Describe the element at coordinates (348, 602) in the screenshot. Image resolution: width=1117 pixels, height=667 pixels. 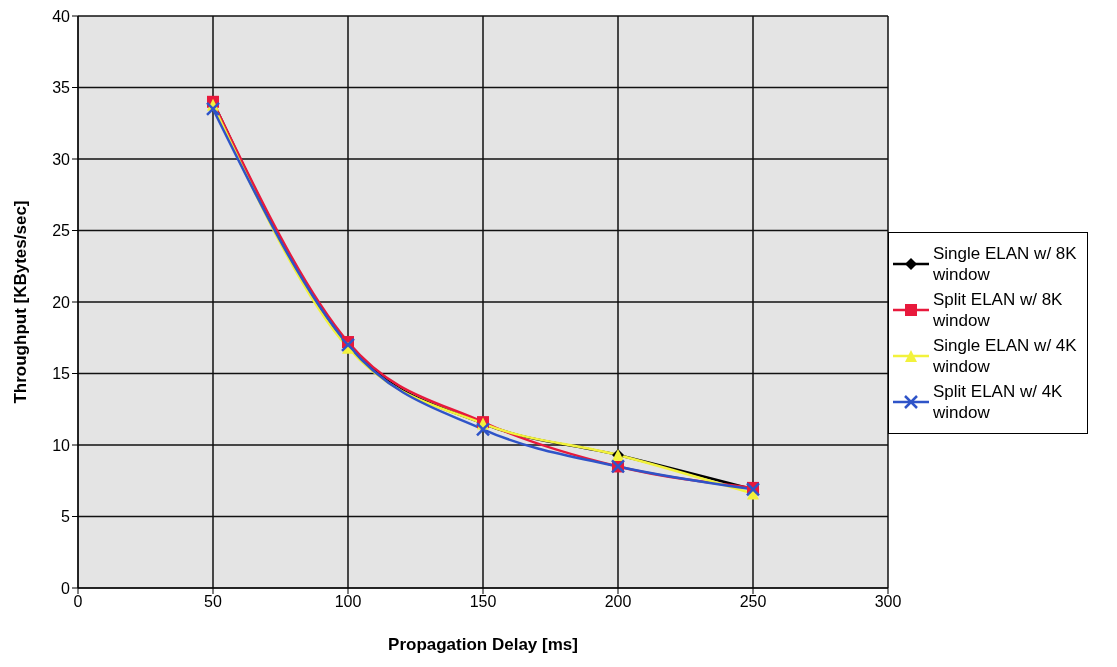
I see `x-tick-label: 100` at that location.